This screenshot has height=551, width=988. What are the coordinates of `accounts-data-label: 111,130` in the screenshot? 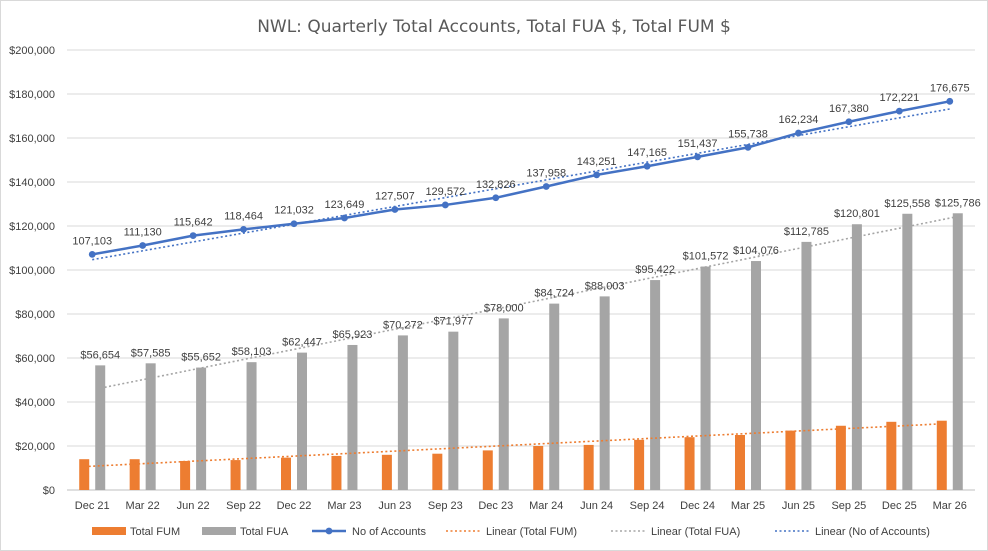 It's located at (143, 233).